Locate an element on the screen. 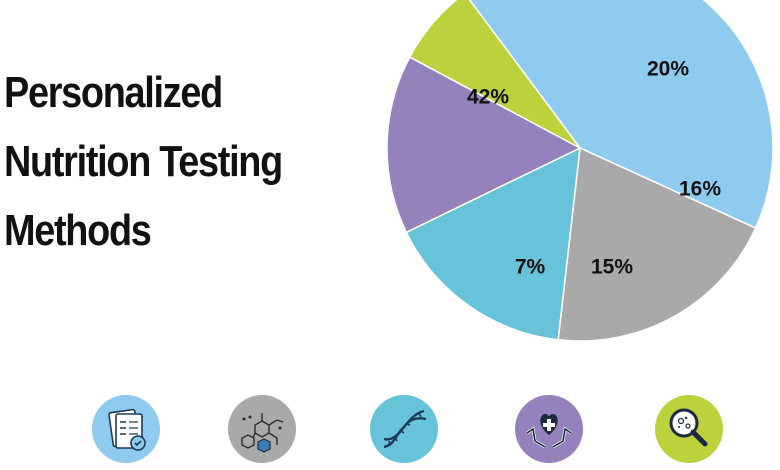 This screenshot has width=780, height=470. title-line-3: Methods is located at coordinates (78, 230).